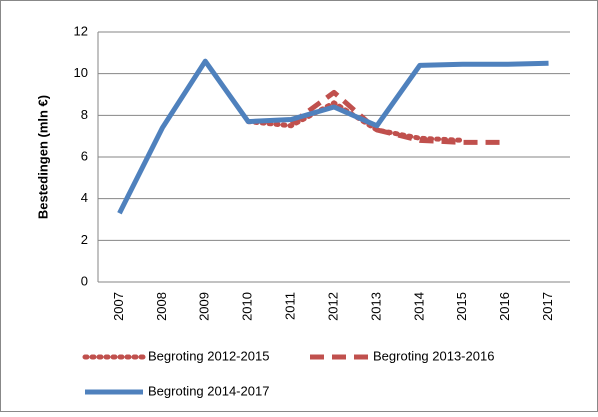 The width and height of the screenshot is (598, 417). Describe the element at coordinates (84, 197) in the screenshot. I see `y-tick-label: 4` at that location.